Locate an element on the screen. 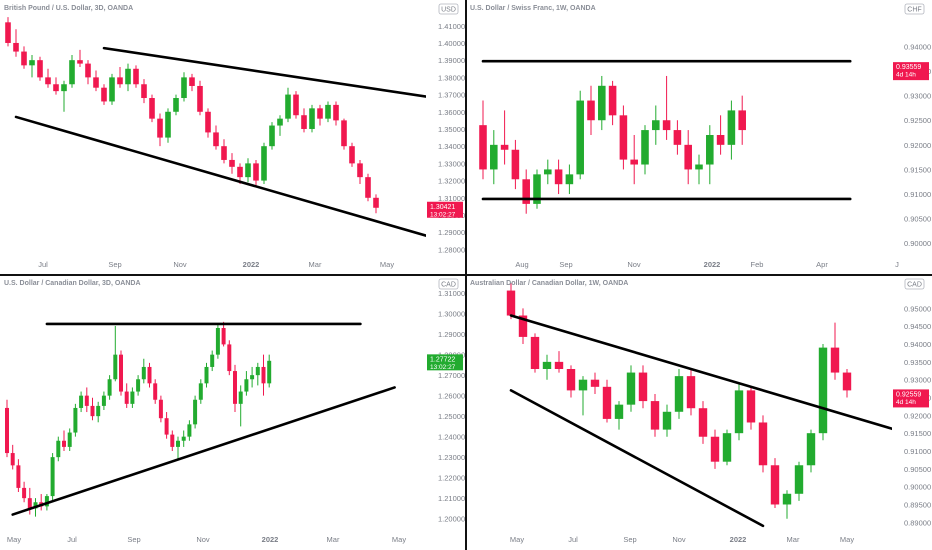 The width and height of the screenshot is (932, 550). price-tick-label: 0.92500 is located at coordinates (917, 120).